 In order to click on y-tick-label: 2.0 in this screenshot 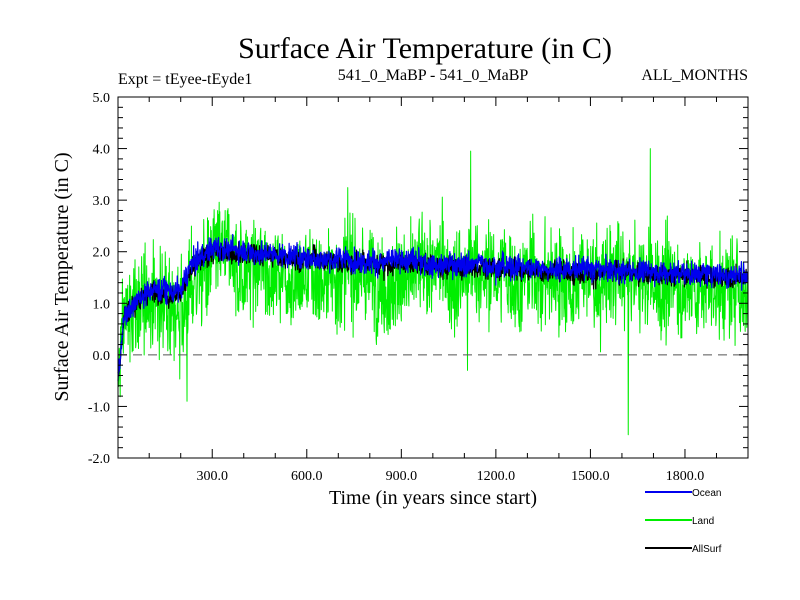, I will do `click(102, 253)`.